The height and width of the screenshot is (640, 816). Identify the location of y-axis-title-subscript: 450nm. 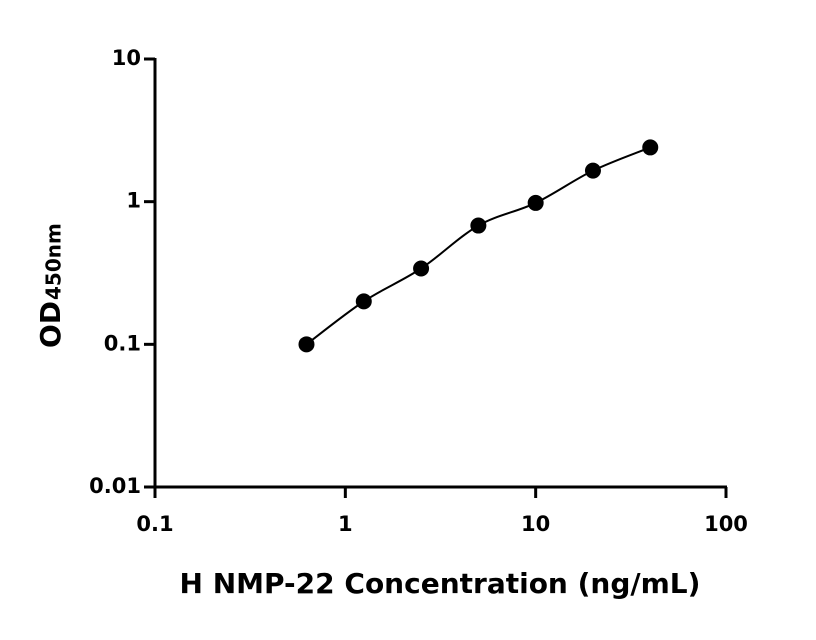
(54, 261).